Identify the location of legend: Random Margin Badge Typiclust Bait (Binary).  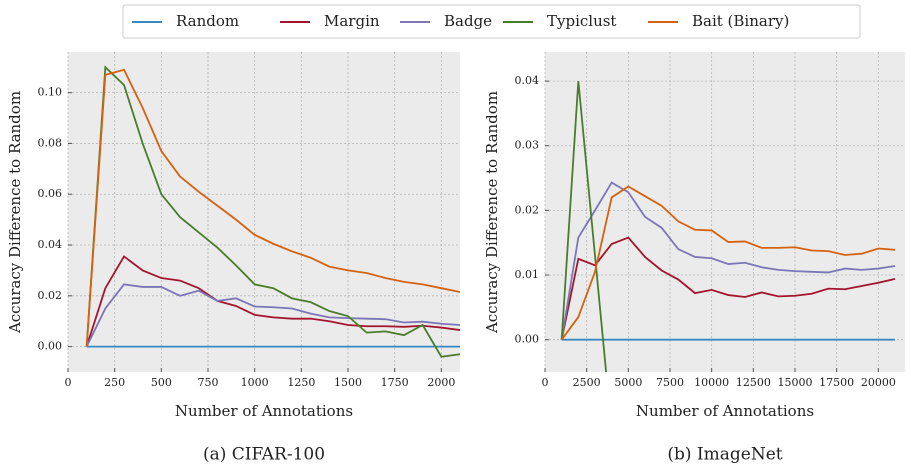
(460, 21).